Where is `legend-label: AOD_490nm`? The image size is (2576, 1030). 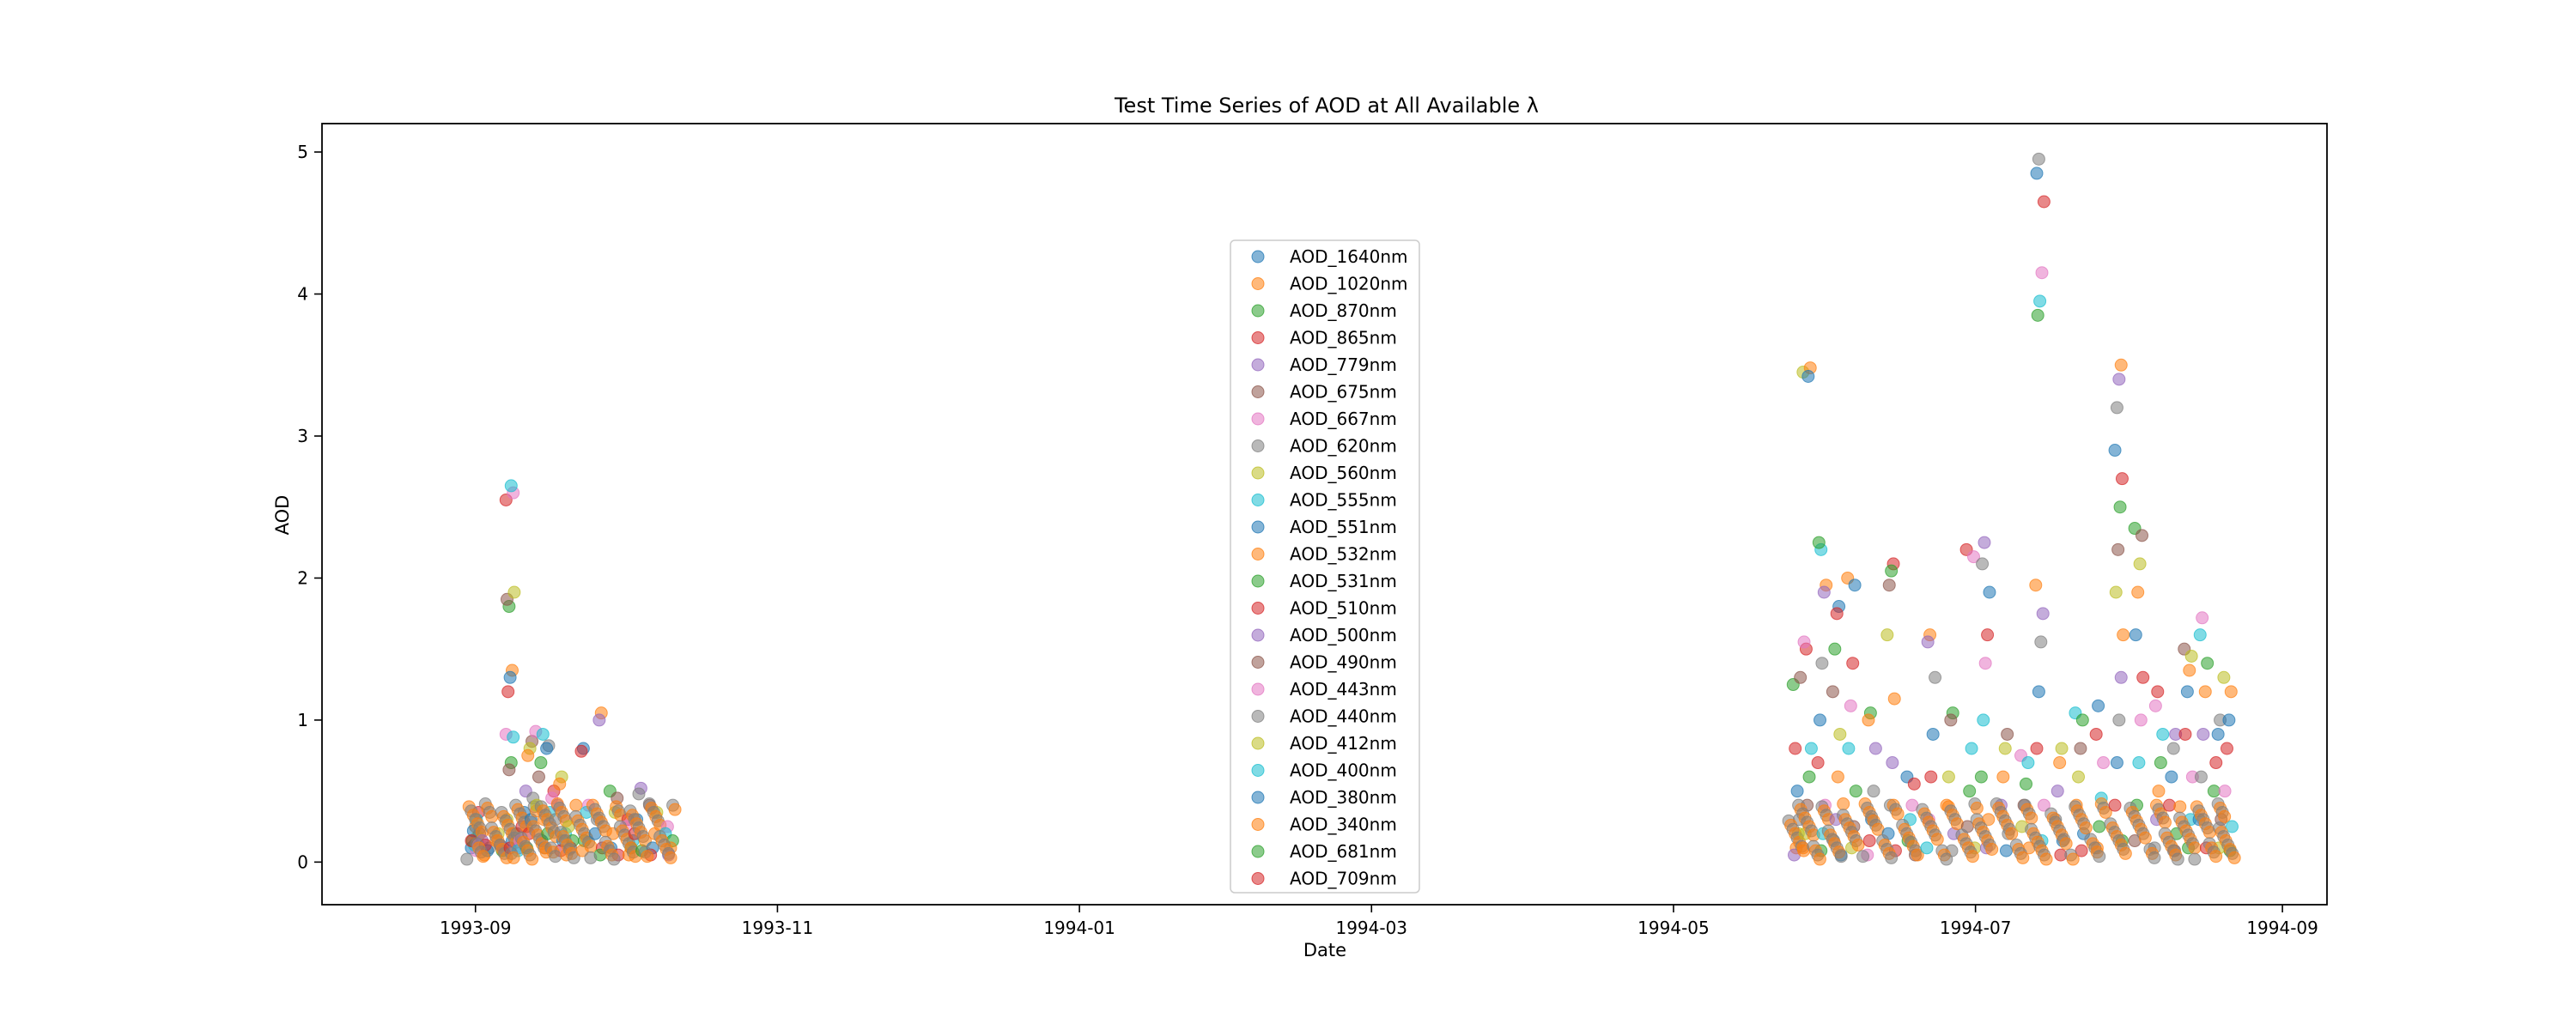 legend-label: AOD_490nm is located at coordinates (1343, 662).